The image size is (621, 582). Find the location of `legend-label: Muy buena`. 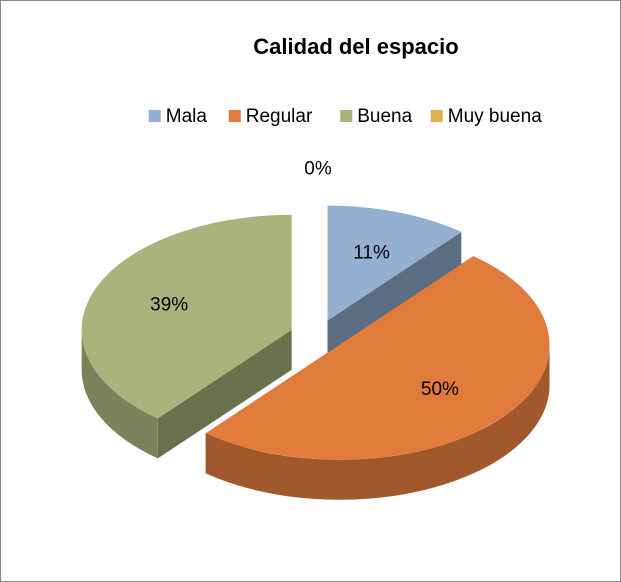

legend-label: Muy buena is located at coordinates (495, 116).